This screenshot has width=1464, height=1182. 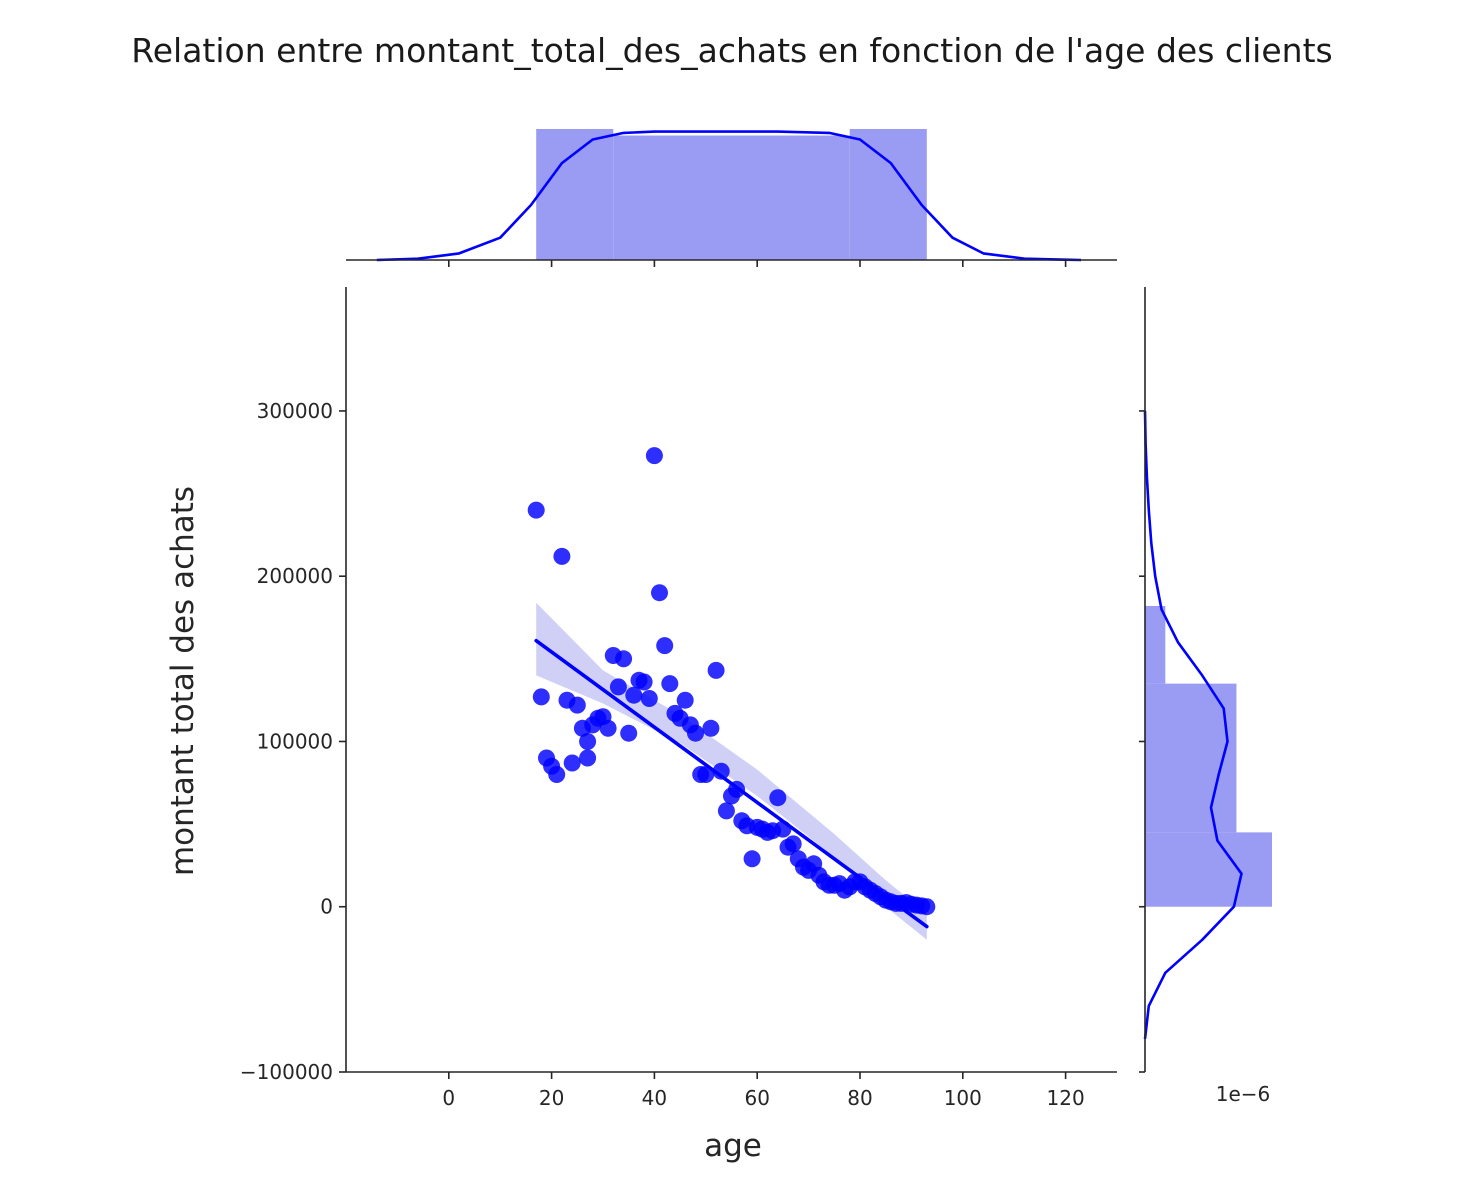 I want to click on confidence-band-area, so click(x=731, y=771).